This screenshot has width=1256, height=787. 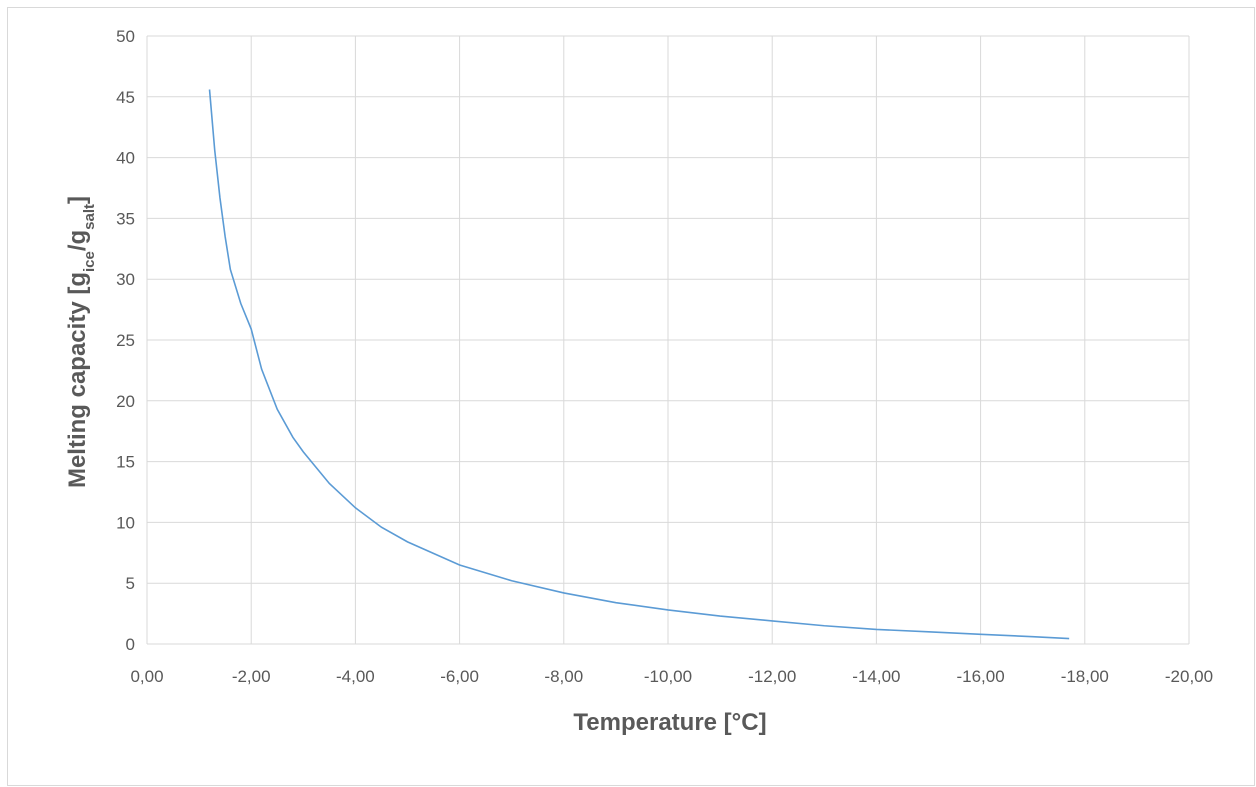 What do you see at coordinates (125, 97) in the screenshot?
I see `y-tick-label: 45` at bounding box center [125, 97].